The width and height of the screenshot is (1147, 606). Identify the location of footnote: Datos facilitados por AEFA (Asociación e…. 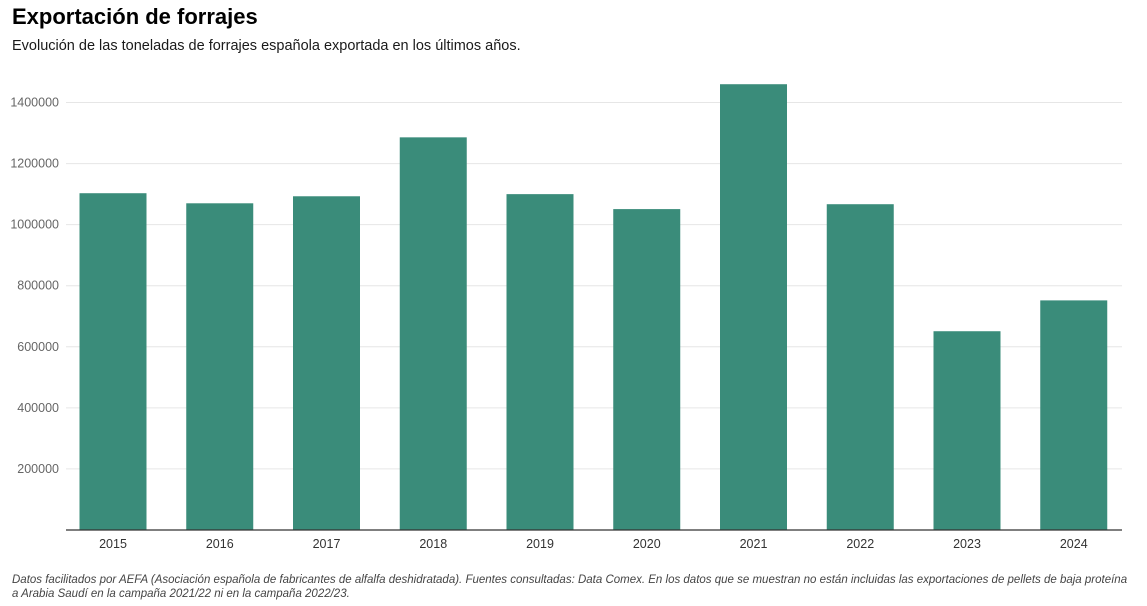
(570, 587).